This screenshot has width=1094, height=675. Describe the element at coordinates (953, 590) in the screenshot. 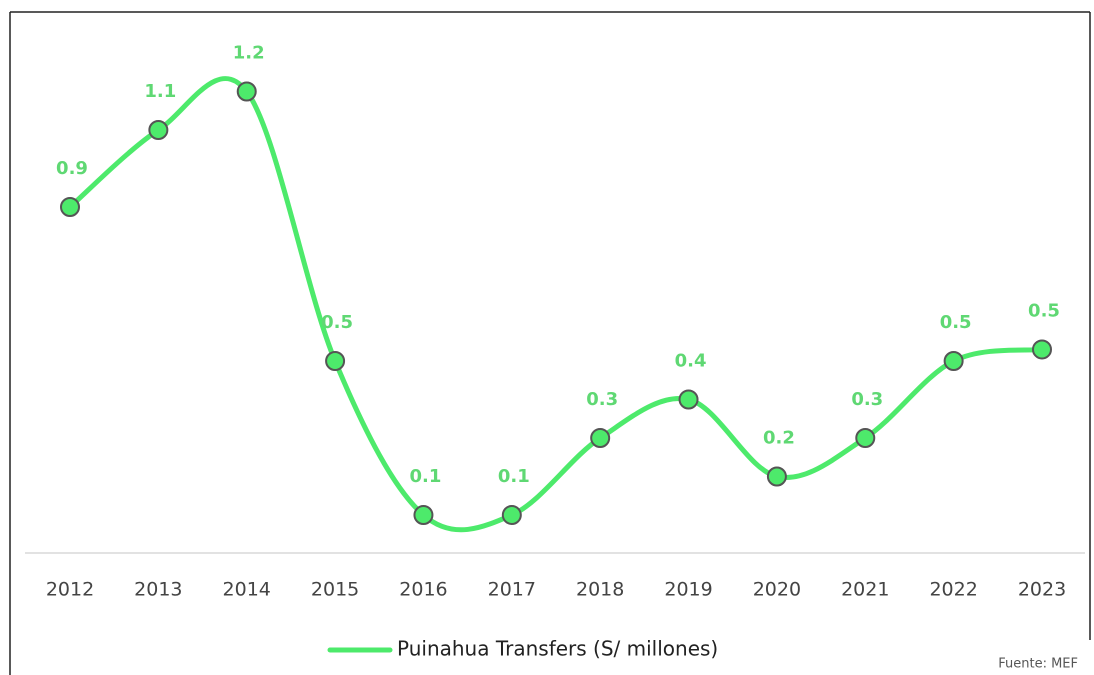

I see `x-tick-label: 2022` at that location.